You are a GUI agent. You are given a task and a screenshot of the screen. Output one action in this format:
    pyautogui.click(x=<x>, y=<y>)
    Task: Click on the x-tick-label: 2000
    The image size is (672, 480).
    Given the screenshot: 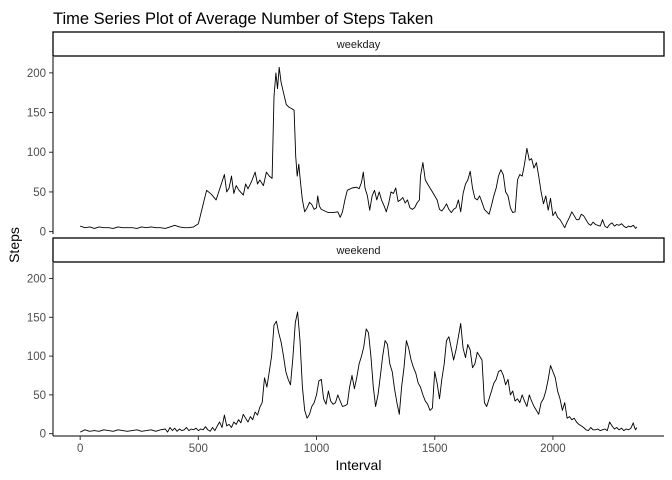 What is the action you would take?
    pyautogui.click(x=553, y=449)
    